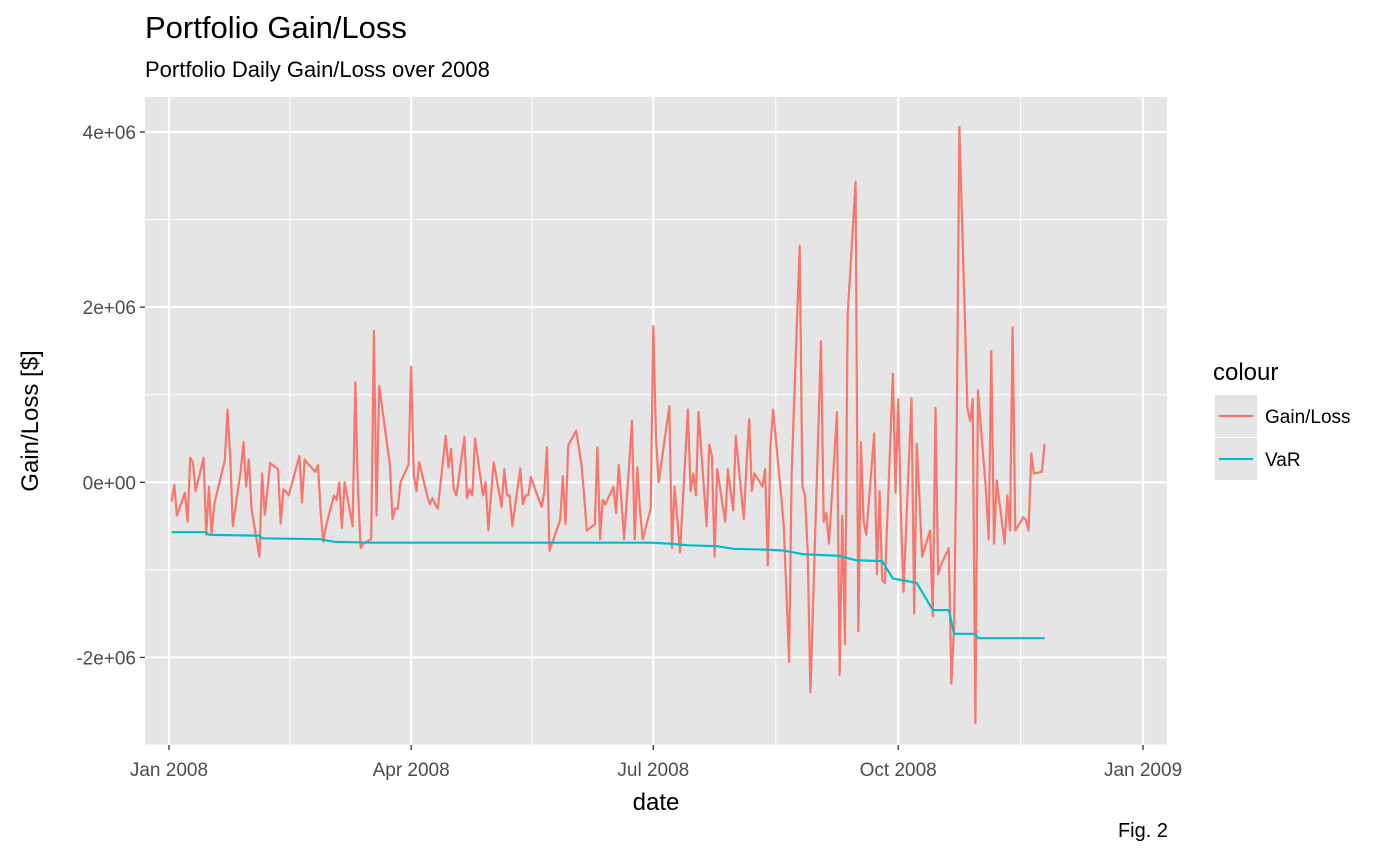 The image size is (1400, 865). Describe the element at coordinates (653, 770) in the screenshot. I see `x-tick-label: Jul 2008` at that location.